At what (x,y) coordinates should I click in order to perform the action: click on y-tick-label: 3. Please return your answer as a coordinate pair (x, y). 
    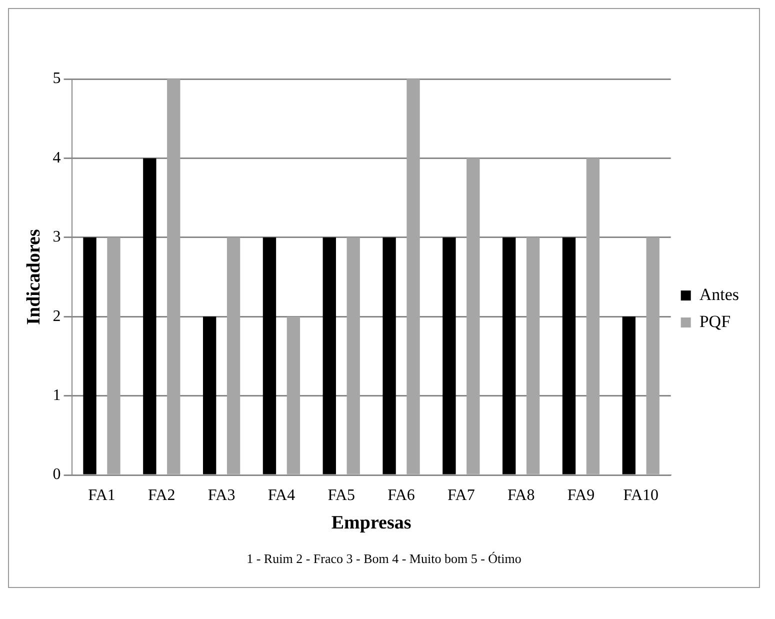
    Looking at the image, I should click on (56, 237).